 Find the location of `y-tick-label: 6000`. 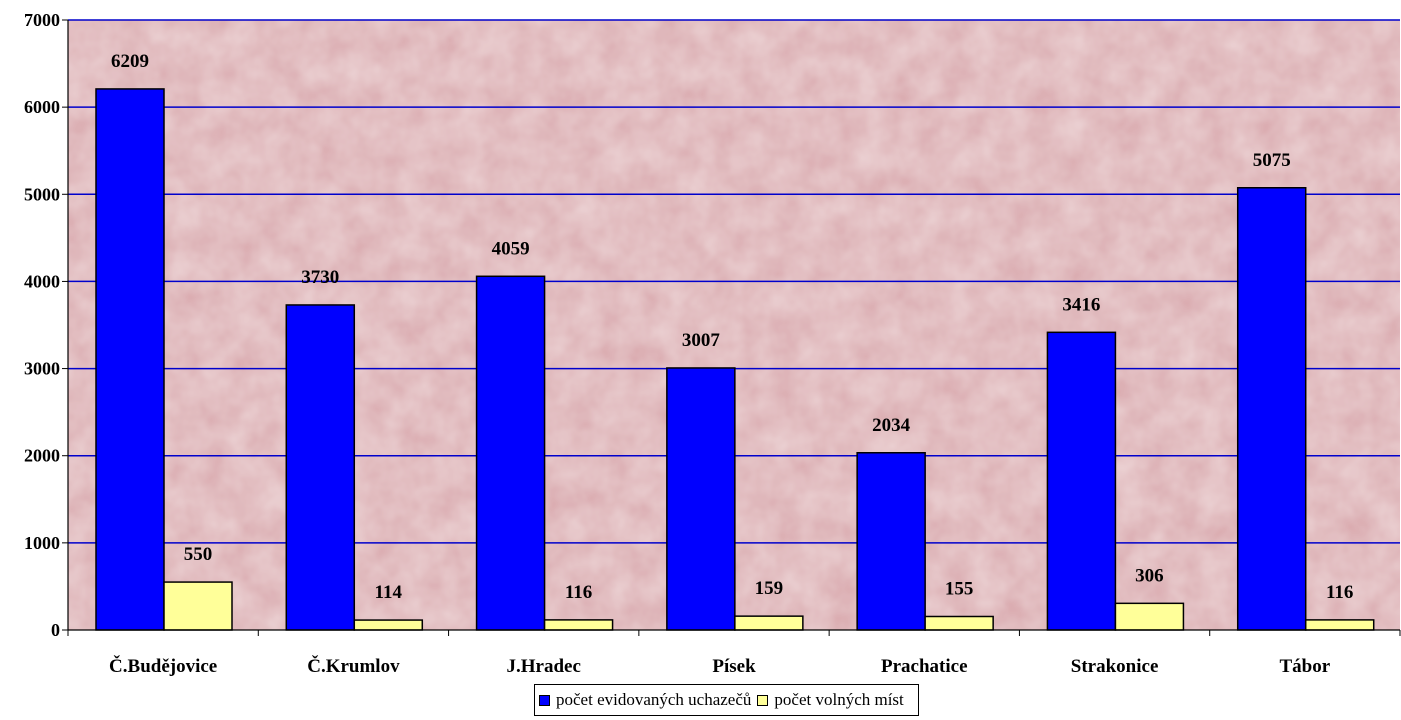

y-tick-label: 6000 is located at coordinates (42, 107).